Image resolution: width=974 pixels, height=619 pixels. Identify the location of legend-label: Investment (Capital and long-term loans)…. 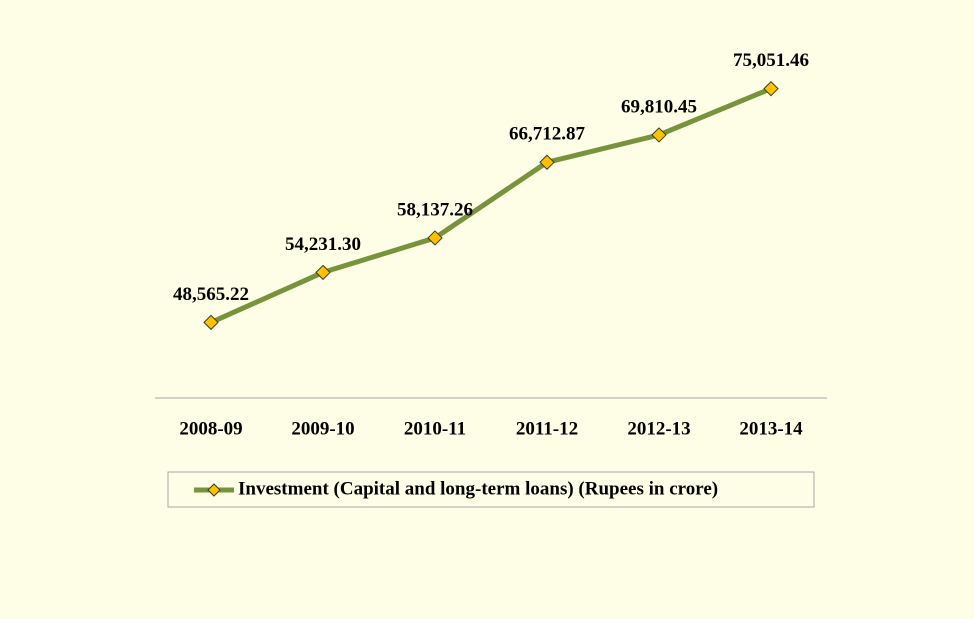
(478, 488).